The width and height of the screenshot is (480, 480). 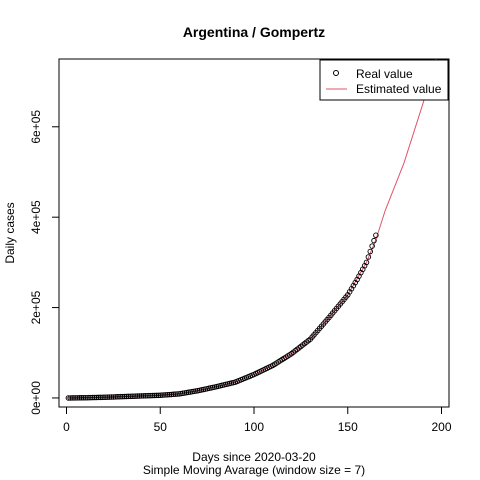 I want to click on y-tick-label: 6e+05, so click(x=36, y=127).